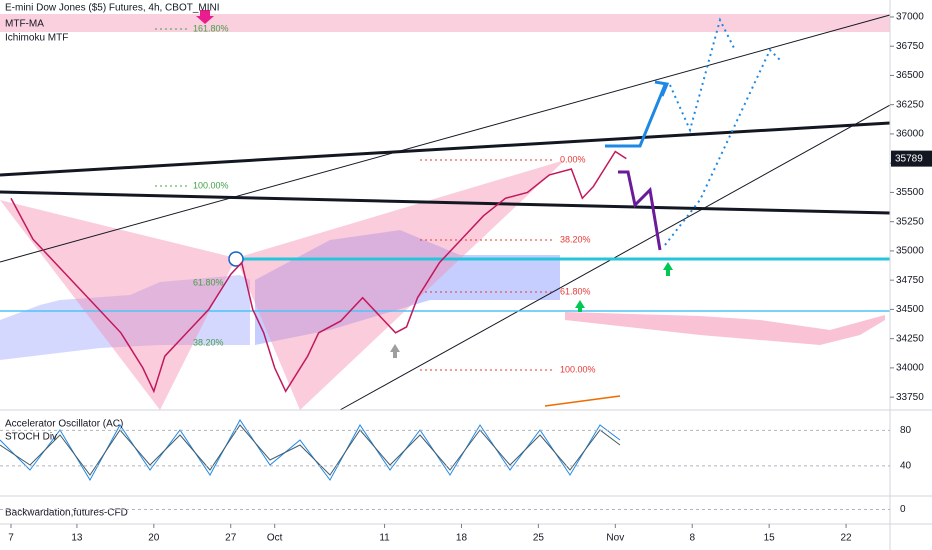 Image resolution: width=932 pixels, height=550 pixels. Describe the element at coordinates (64, 424) in the screenshot. I see `pane-title: Accelerator Oscillator (AC)` at that location.